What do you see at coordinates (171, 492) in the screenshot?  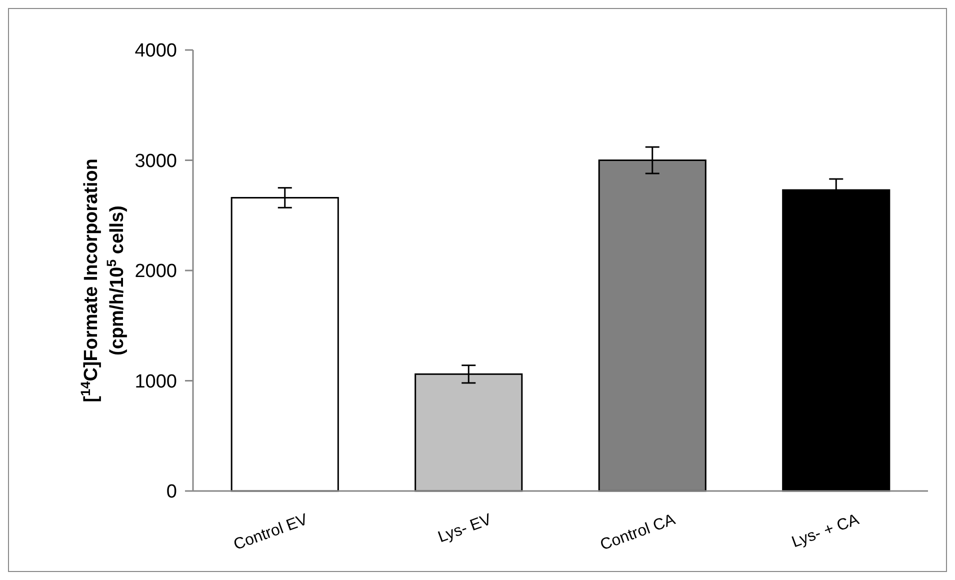 I see `y-tick-label: 0` at bounding box center [171, 492].